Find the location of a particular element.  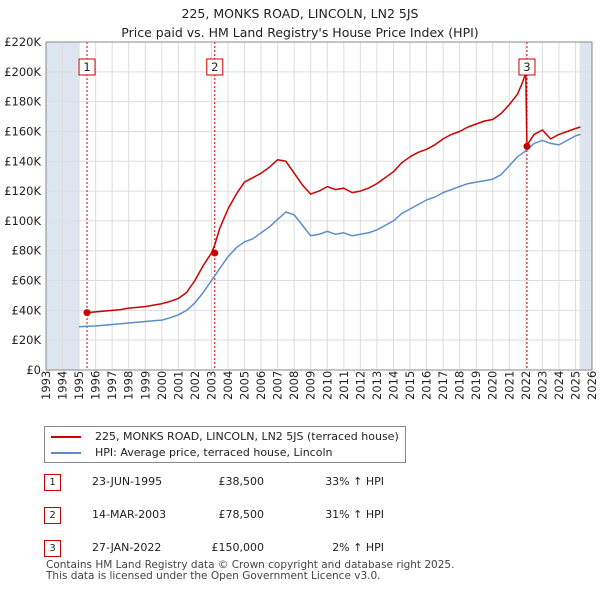

y-tick-label: £200K is located at coordinates (22, 72).